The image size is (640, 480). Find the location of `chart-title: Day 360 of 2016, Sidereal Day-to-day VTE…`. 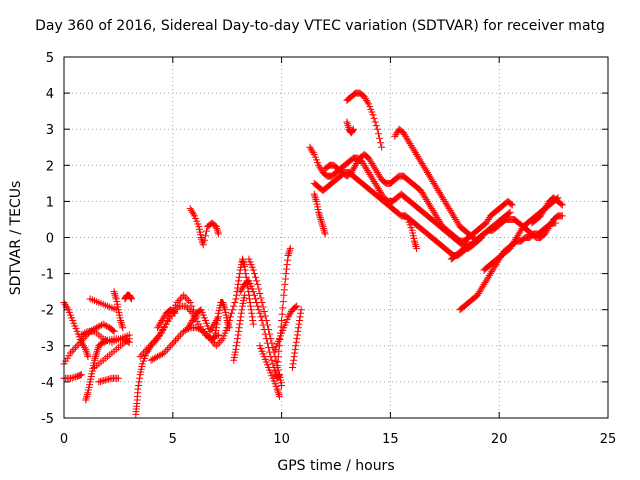

chart-title: Day 360 of 2016, Sidereal Day-to-day VTE… is located at coordinates (320, 26).